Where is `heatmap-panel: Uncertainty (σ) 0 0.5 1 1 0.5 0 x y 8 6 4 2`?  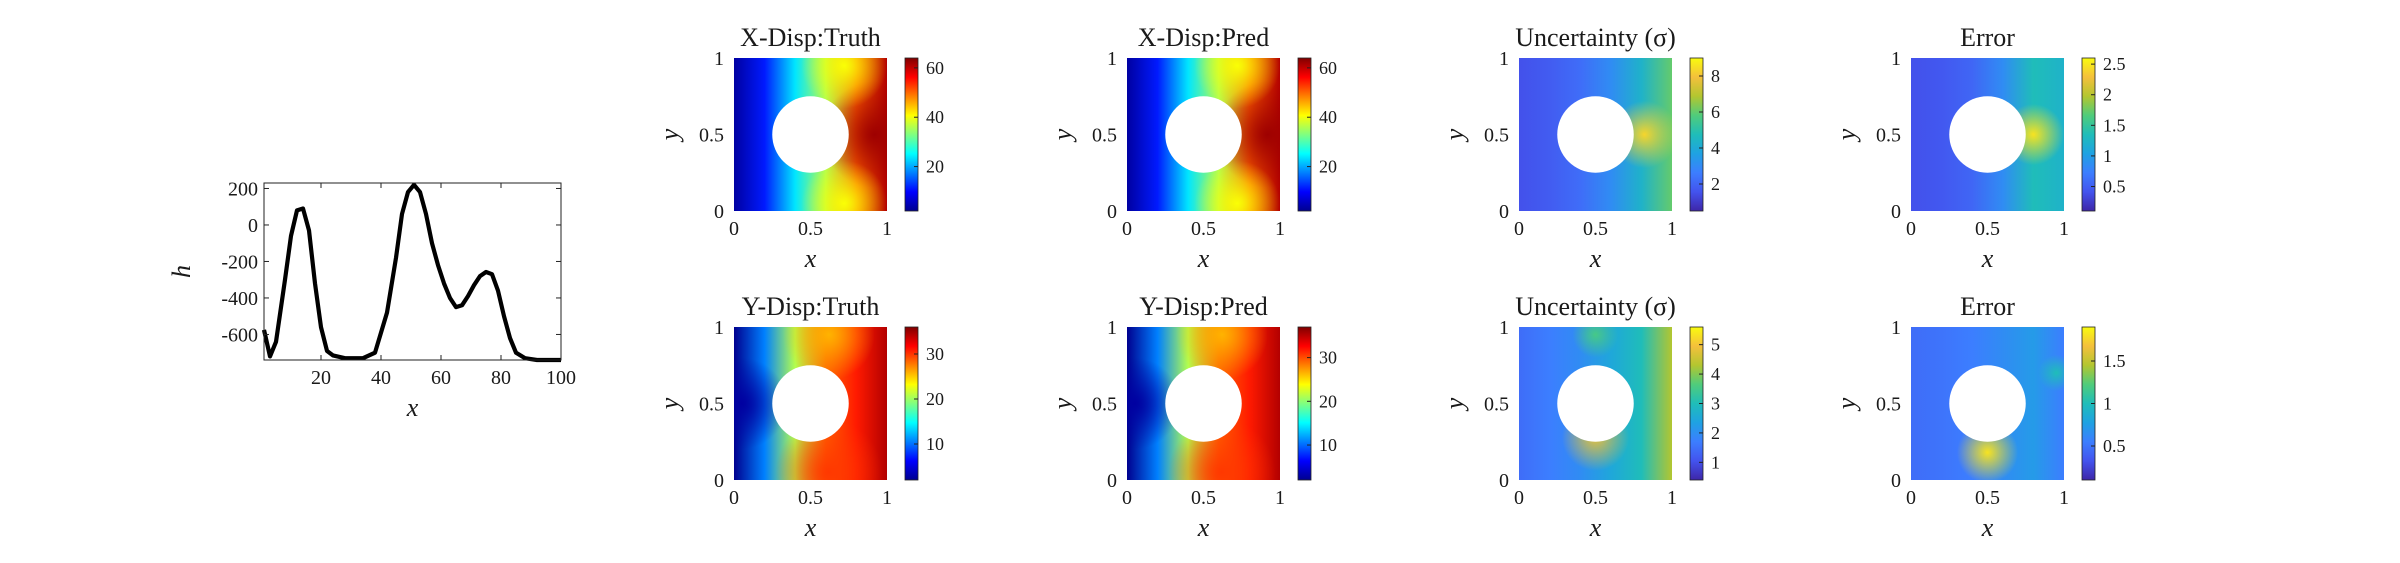
heatmap-panel: Uncertainty (σ) 0 0.5 1 1 0.5 0 x y 8 6 4 2 is located at coordinates (1580, 148).